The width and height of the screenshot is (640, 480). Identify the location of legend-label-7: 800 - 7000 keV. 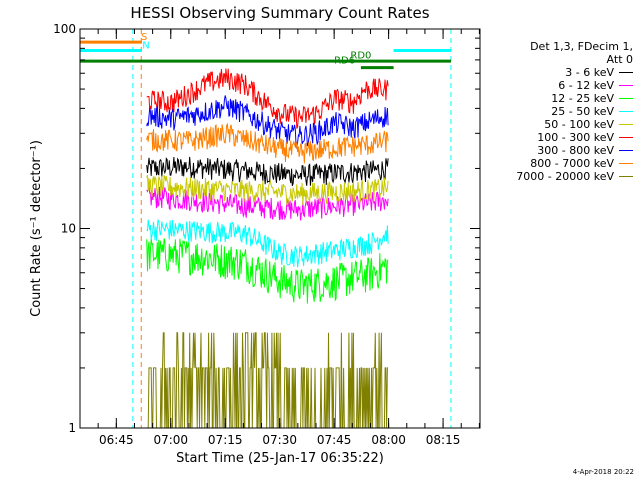
(572, 163).